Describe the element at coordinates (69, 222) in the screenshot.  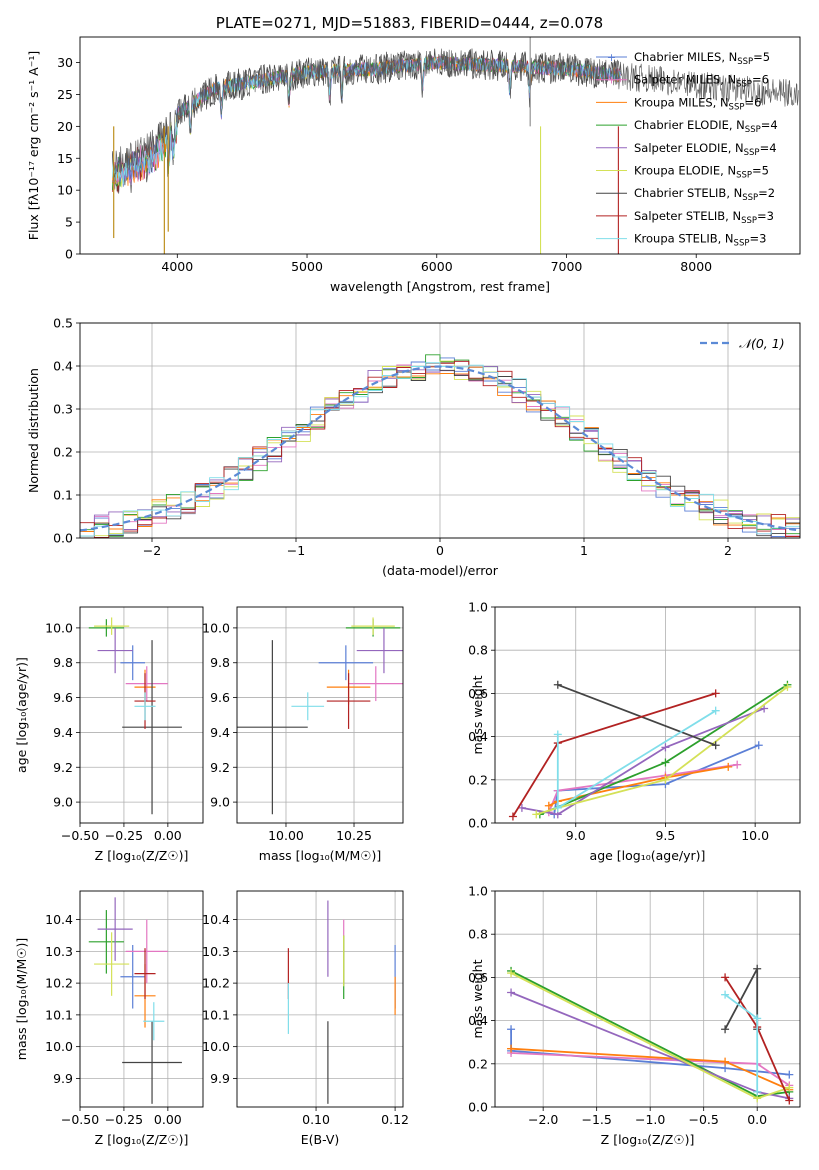
I see `y-tick-label: 5` at that location.